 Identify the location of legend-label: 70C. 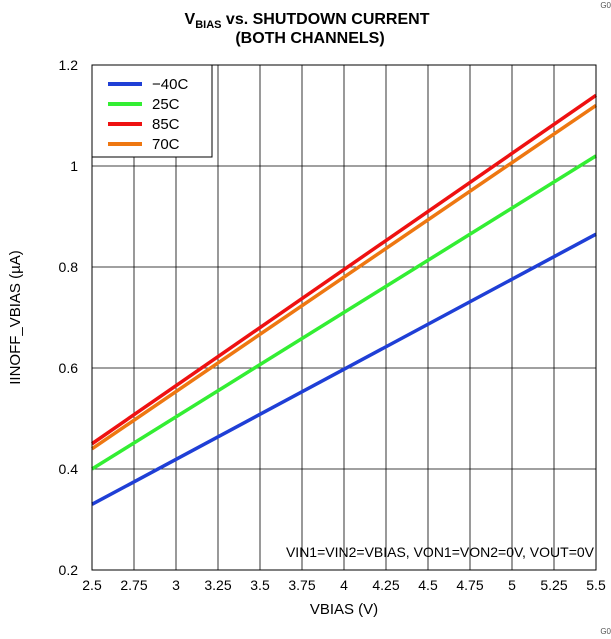
(166, 144).